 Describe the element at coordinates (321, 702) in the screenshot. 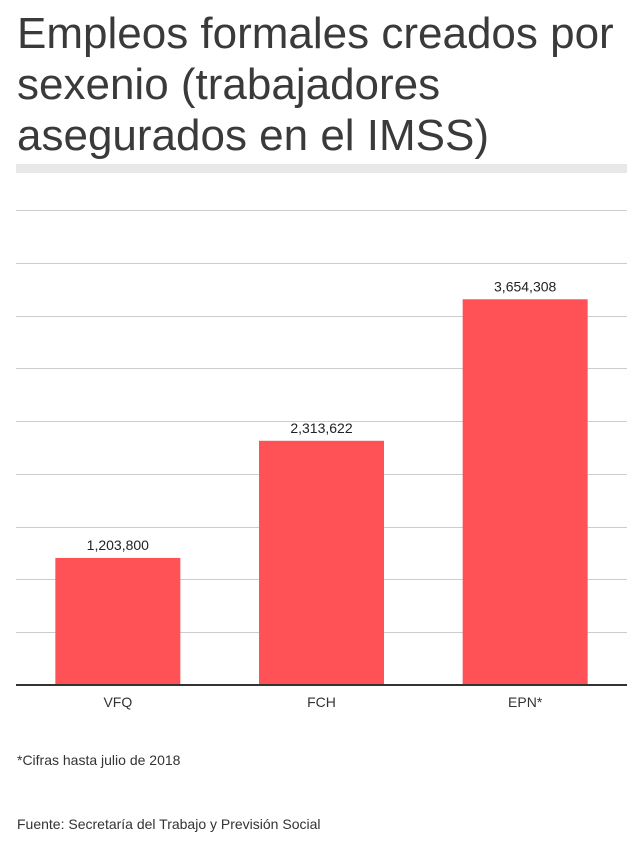

I see `x-tick-label: FCH` at that location.